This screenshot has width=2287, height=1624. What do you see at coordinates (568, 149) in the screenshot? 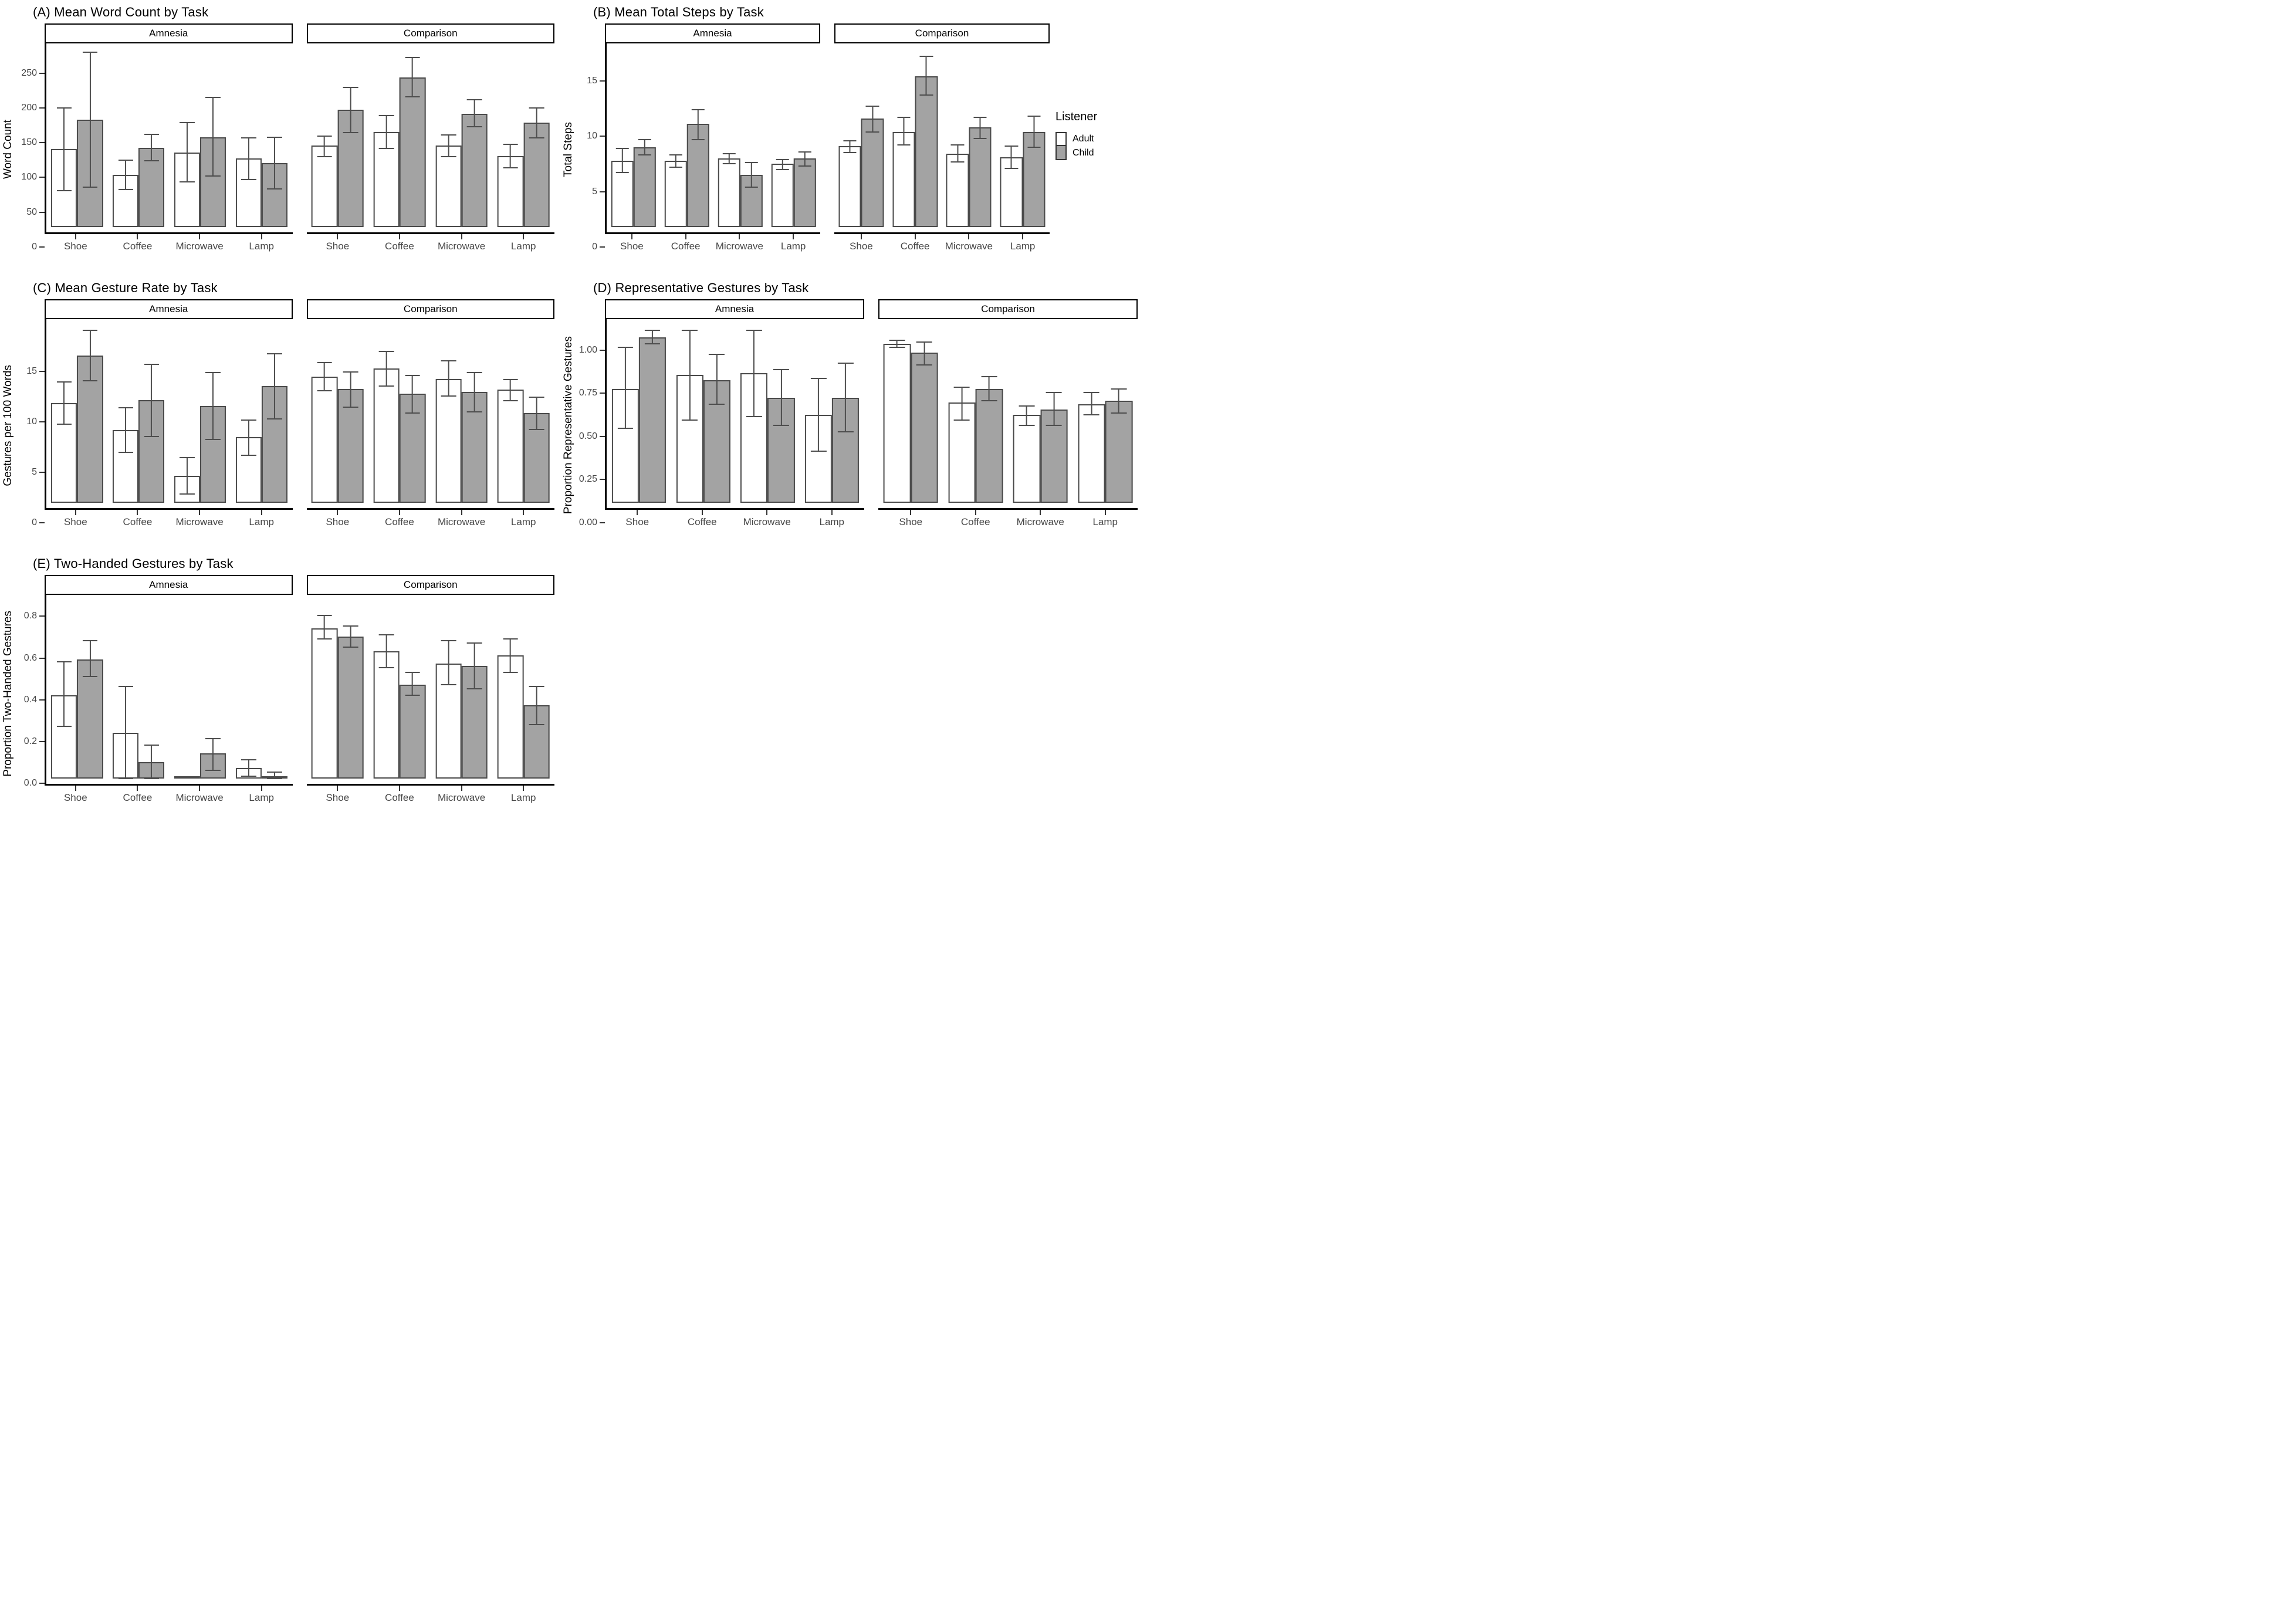
I see `y-axis-label: Total Steps` at bounding box center [568, 149].